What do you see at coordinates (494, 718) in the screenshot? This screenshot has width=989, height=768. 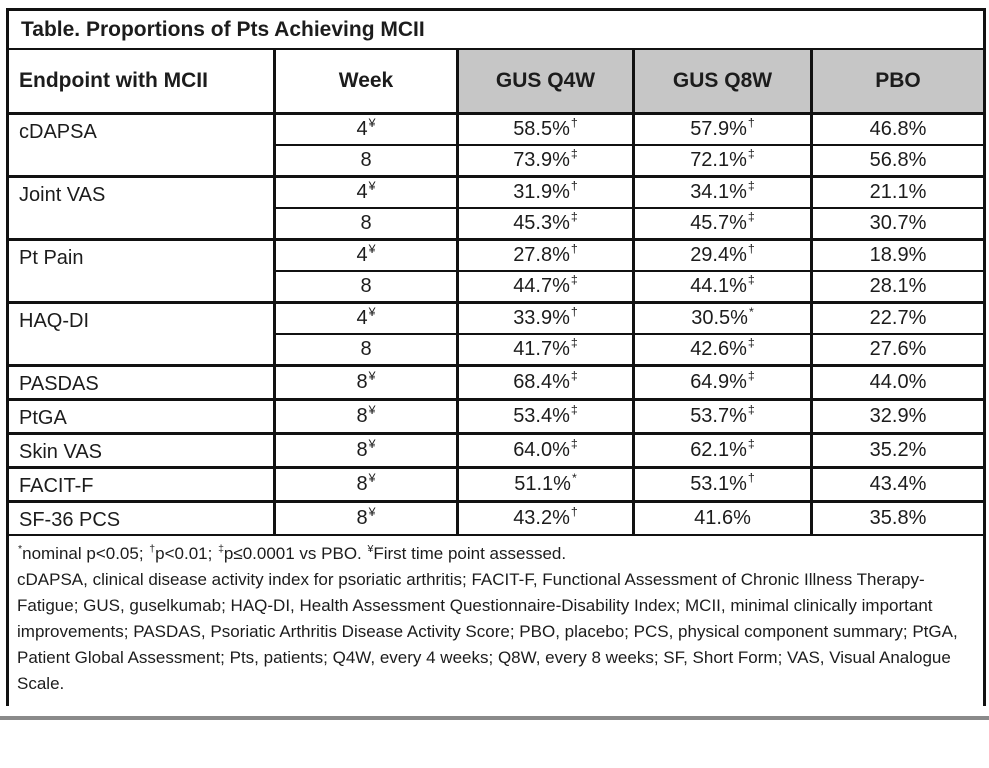 I see `bottom-divider` at bounding box center [494, 718].